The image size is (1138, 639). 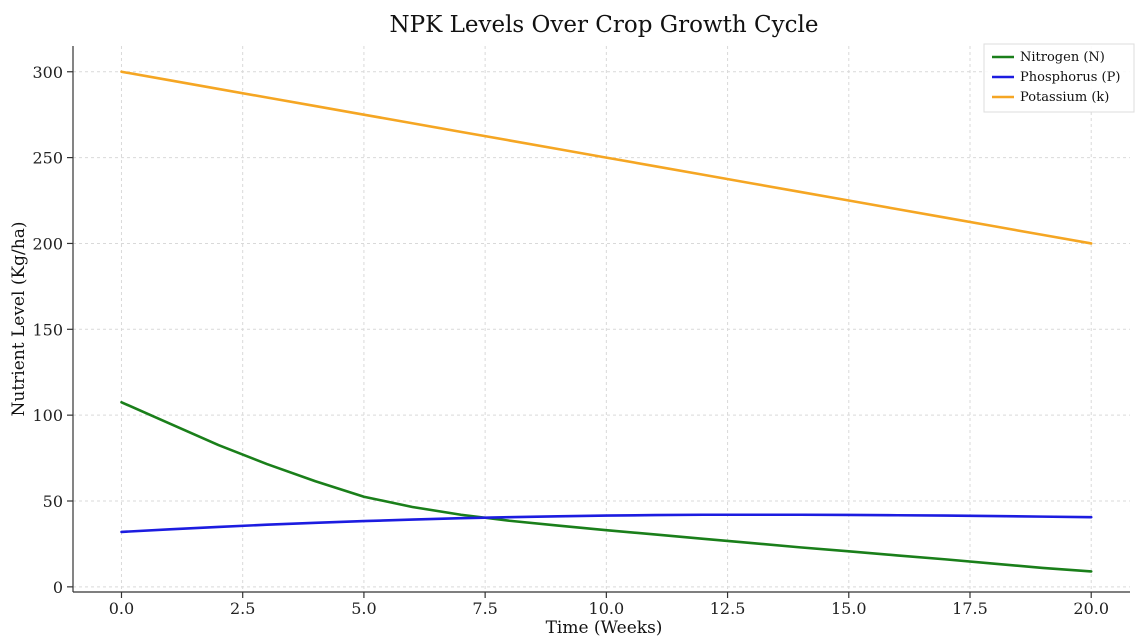 I want to click on legend-label-nitrogen-n: Nitrogen (N), so click(x=1062, y=57).